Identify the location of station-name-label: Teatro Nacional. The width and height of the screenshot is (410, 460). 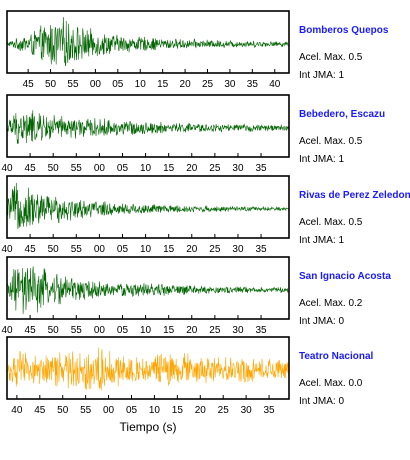
(336, 356).